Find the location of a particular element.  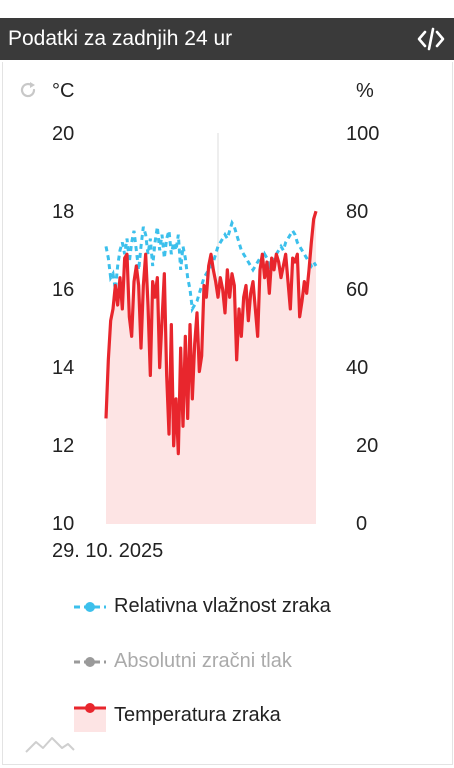

right-tick-label: 20 is located at coordinates (367, 446).